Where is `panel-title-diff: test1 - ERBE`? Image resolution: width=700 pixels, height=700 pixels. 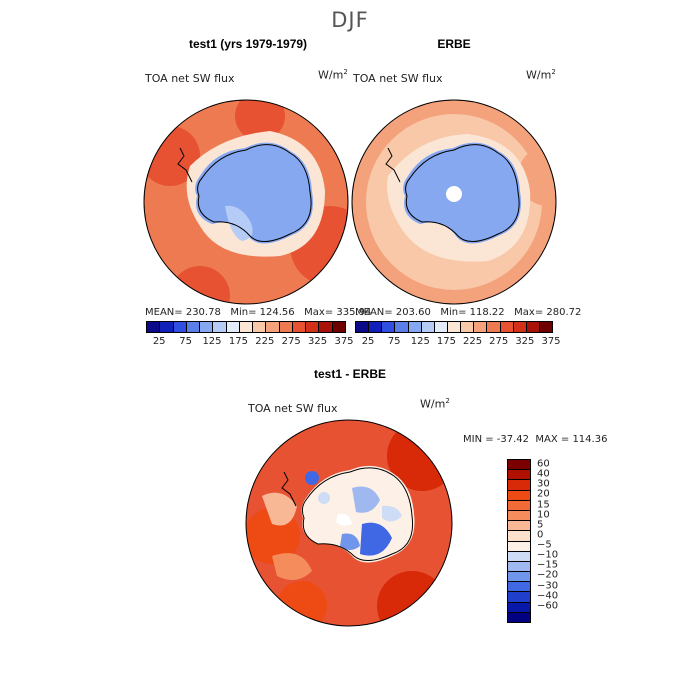 panel-title-diff: test1 - ERBE is located at coordinates (350, 374).